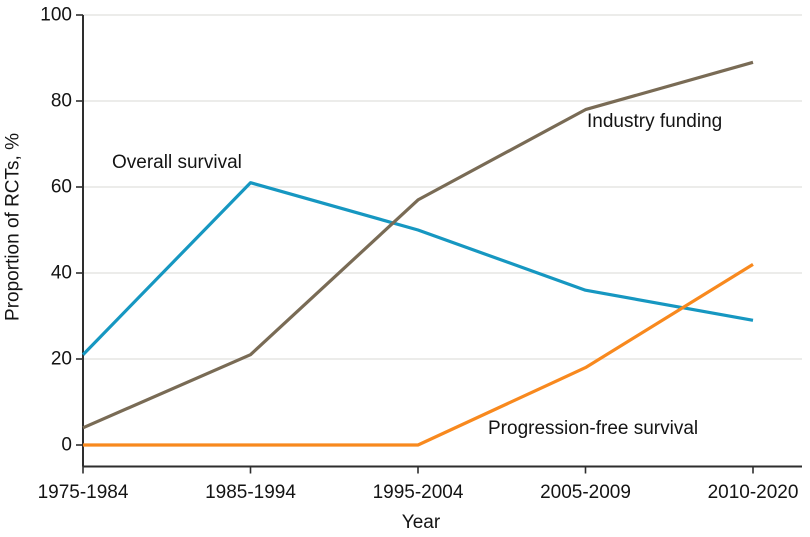 The image size is (810, 537). Describe the element at coordinates (83, 492) in the screenshot. I see `x-axis-tick-label: 1975-1984` at that location.